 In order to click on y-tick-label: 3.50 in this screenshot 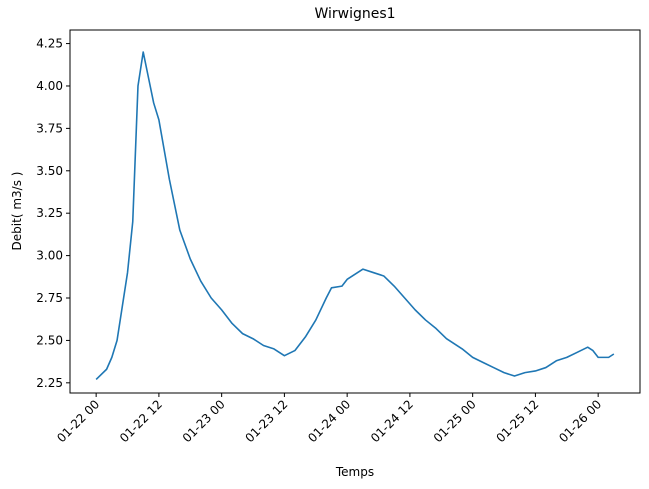, I will do `click(49, 171)`.